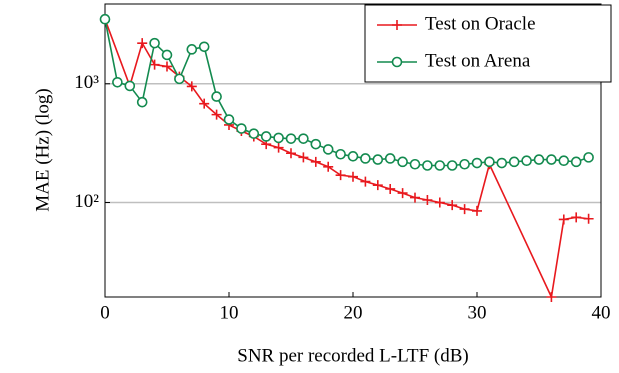 This screenshot has height=373, width=619. What do you see at coordinates (488, 43) in the screenshot?
I see `legend-box` at bounding box center [488, 43].